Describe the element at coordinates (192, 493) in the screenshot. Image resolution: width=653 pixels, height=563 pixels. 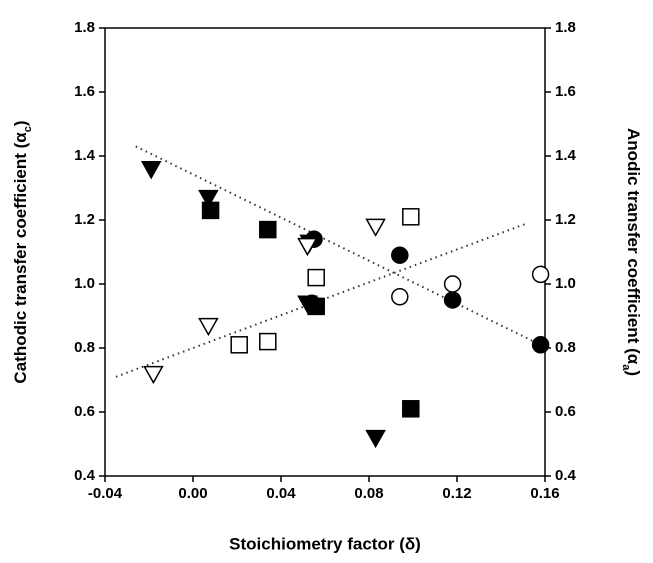
I see `x-tick-label: 0.00` at that location.